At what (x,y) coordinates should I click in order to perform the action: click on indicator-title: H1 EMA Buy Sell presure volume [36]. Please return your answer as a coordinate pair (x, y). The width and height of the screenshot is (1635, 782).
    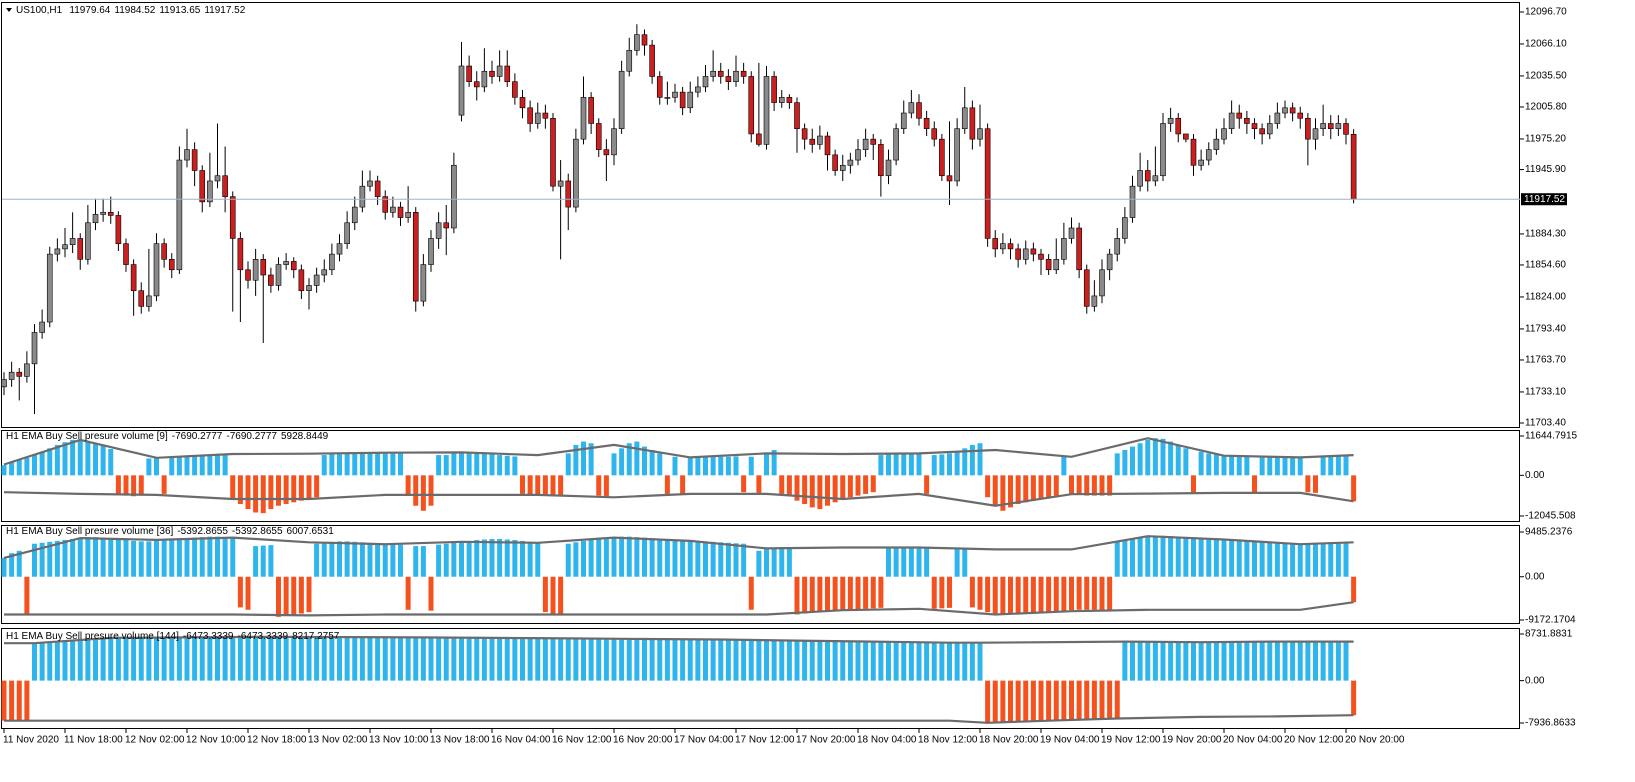
    Looking at the image, I should click on (90, 531).